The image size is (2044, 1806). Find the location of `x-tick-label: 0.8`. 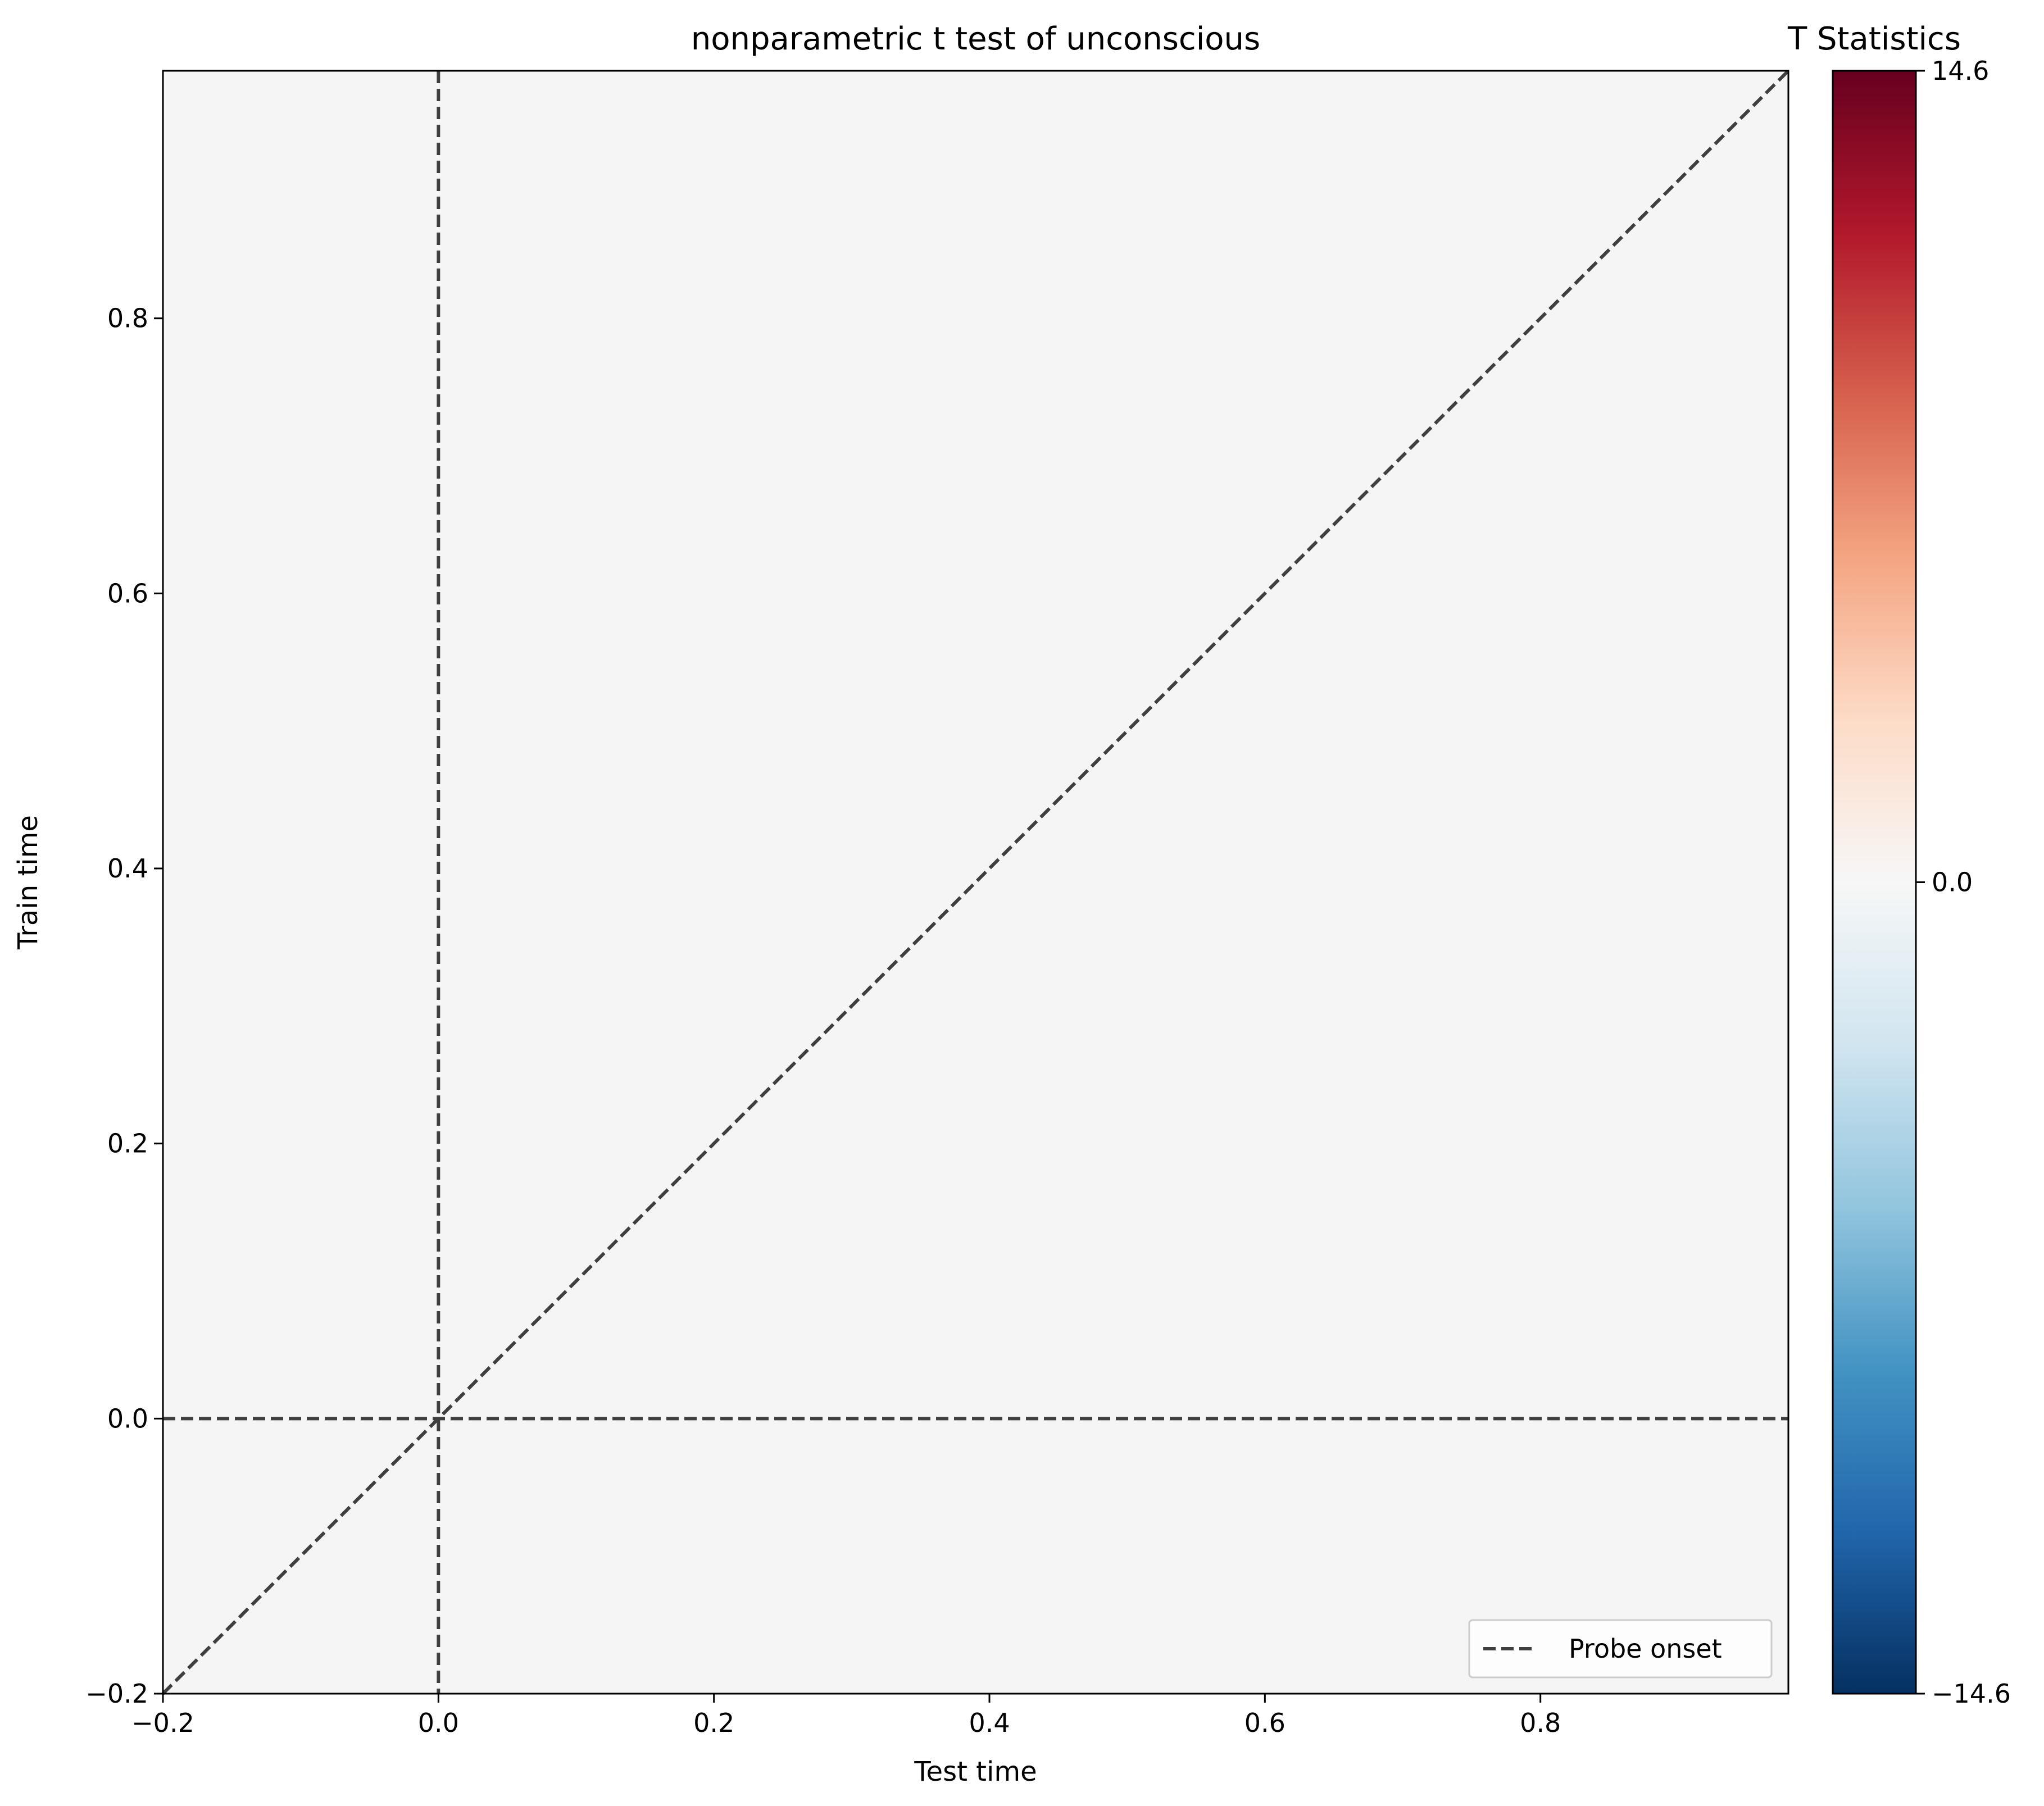

x-tick-label: 0.8 is located at coordinates (1540, 1723).